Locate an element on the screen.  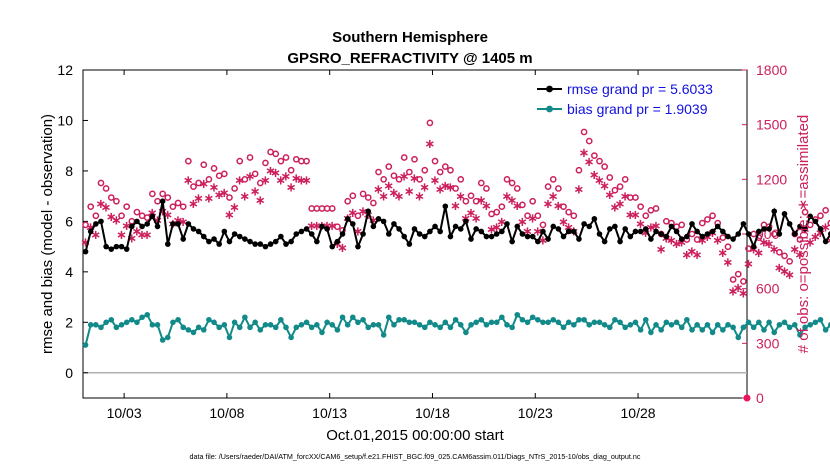
y-tick-label-left: 6 is located at coordinates (69, 221).